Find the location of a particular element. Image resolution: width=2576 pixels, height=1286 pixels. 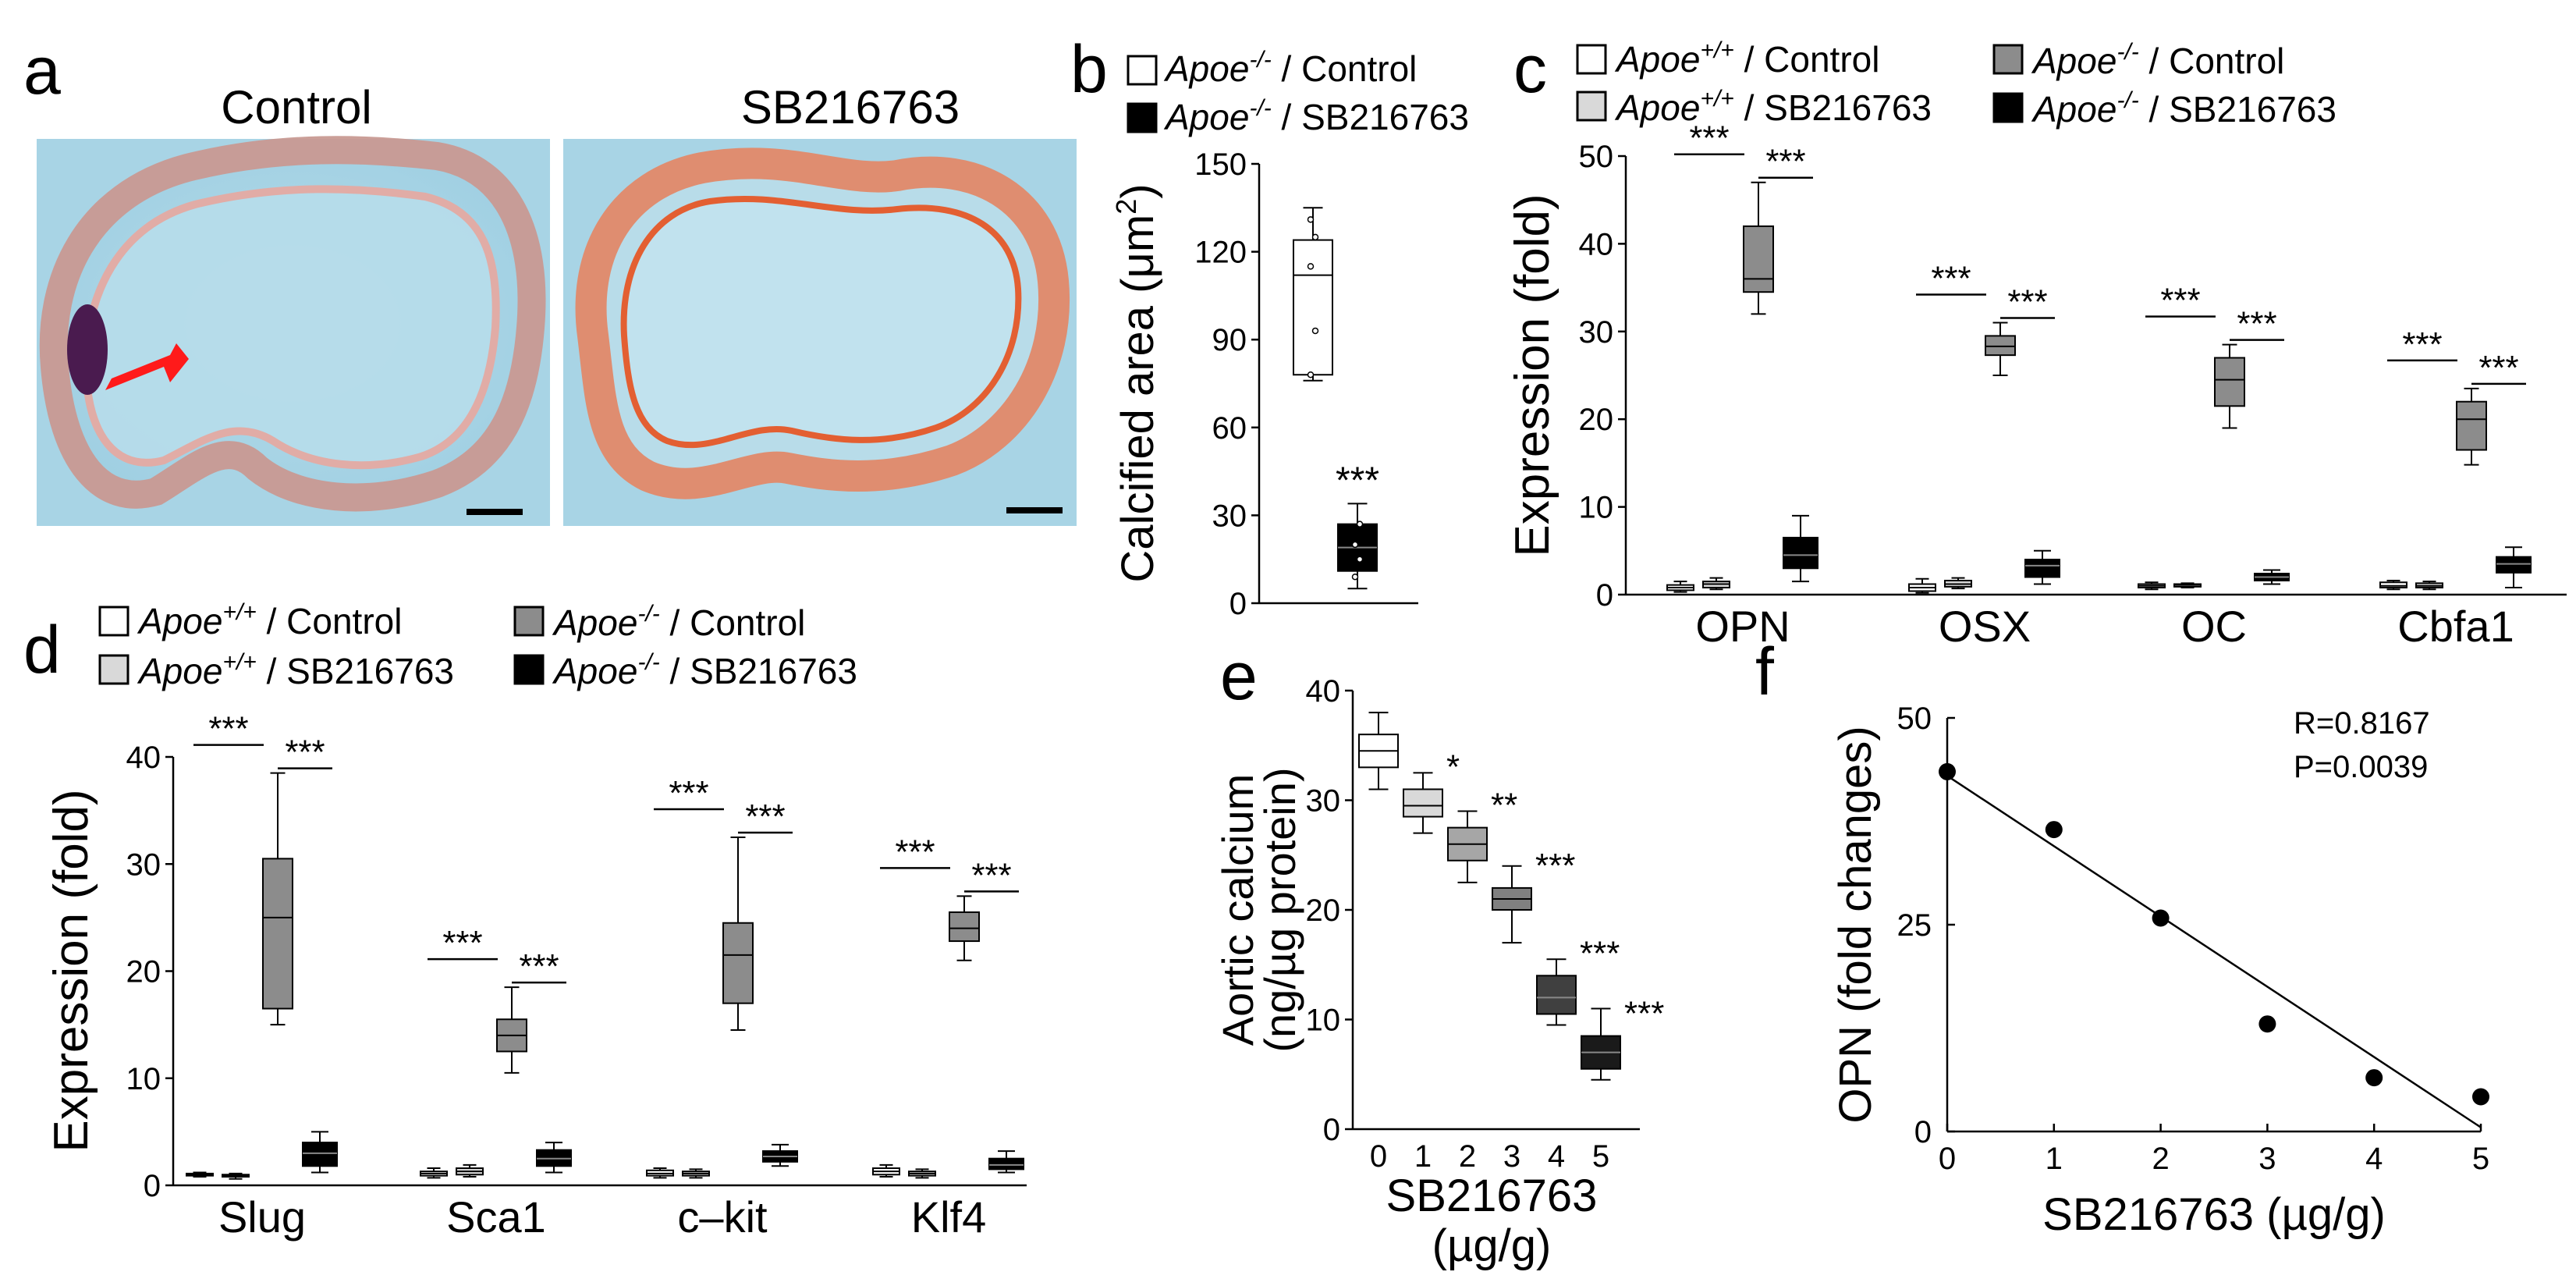

red-arrow-icon is located at coordinates (147, 366).